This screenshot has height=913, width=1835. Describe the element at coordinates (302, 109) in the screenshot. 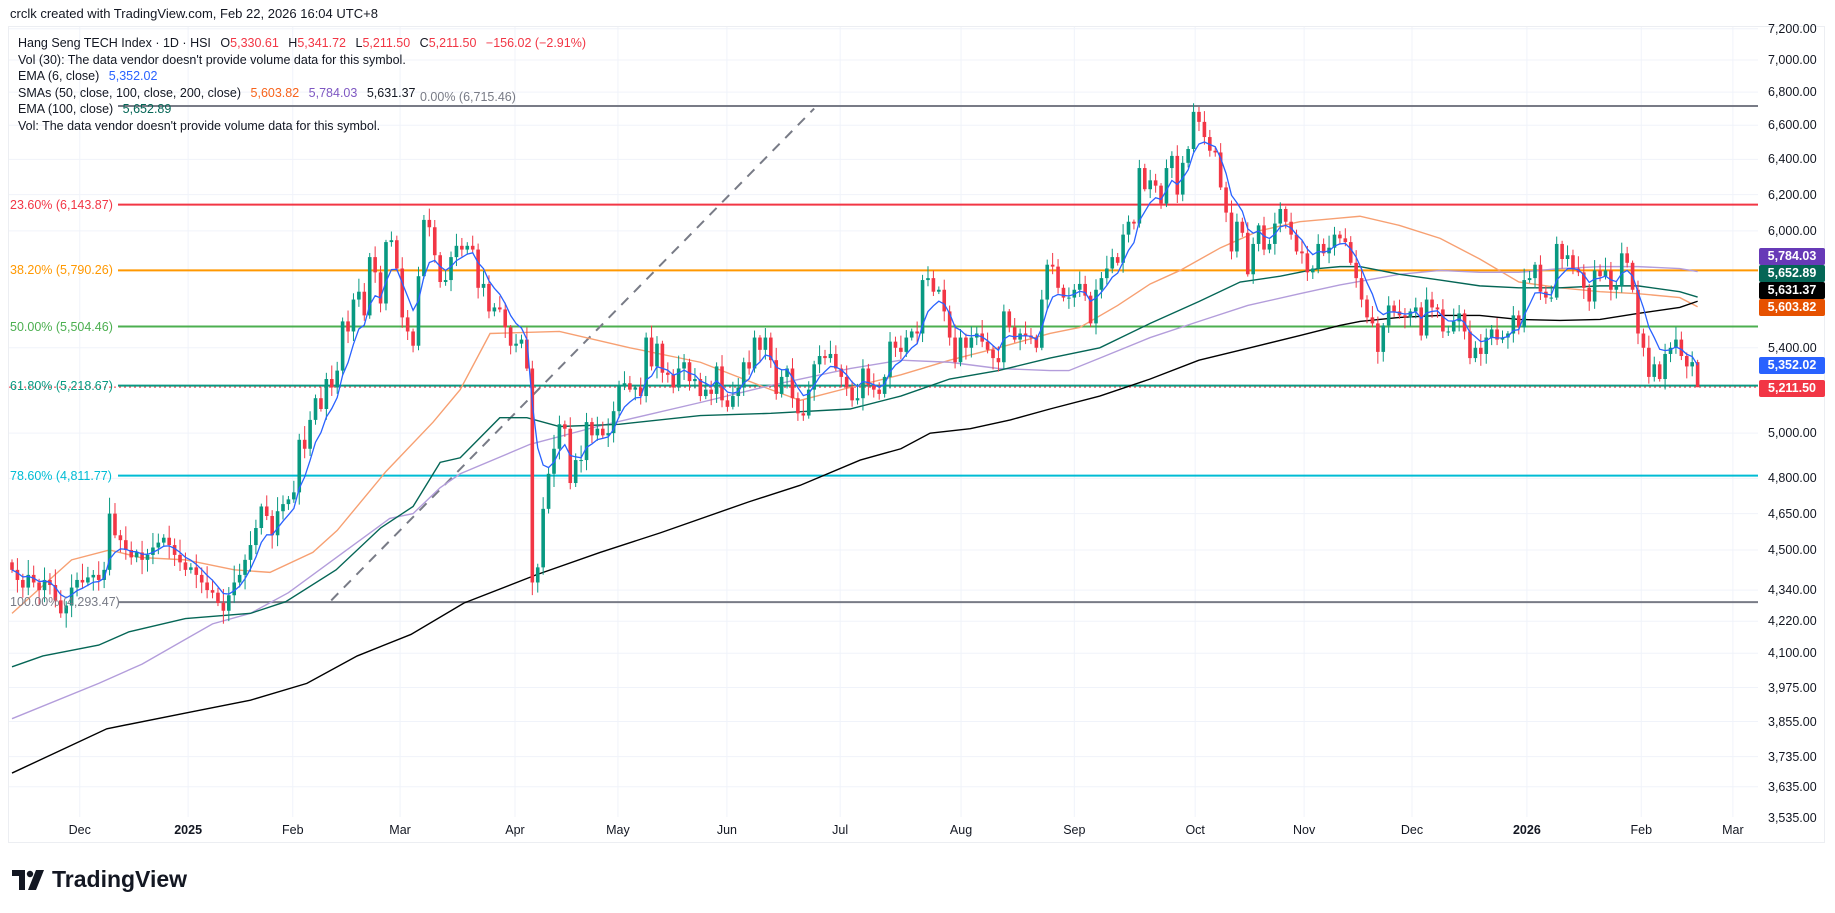

I see `legend-ema100: EMA (100, close) 5,652.89` at that location.